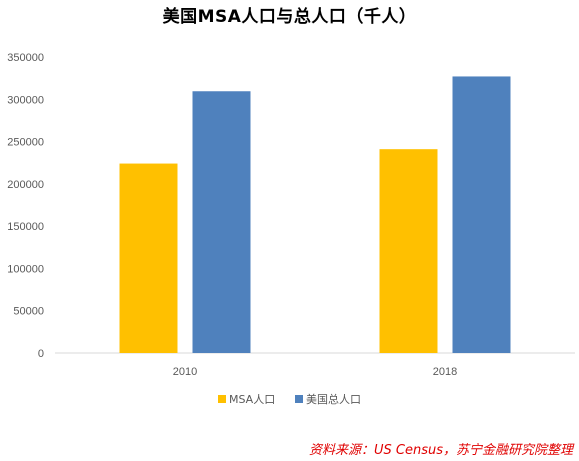 The width and height of the screenshot is (579, 461). What do you see at coordinates (25, 58) in the screenshot?
I see `y-tick-label: 350000` at bounding box center [25, 58].